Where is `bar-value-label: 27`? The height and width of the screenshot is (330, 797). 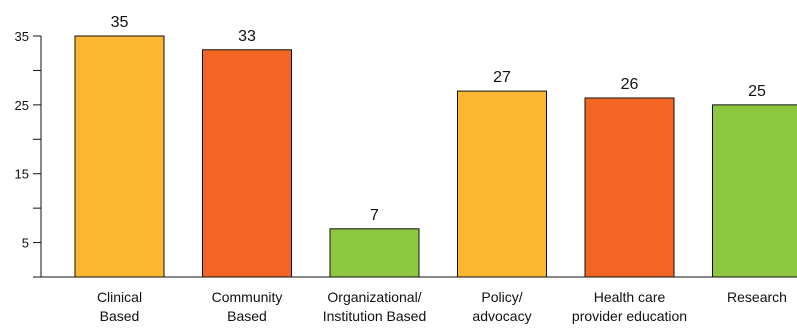 bar-value-label: 27 is located at coordinates (502, 77).